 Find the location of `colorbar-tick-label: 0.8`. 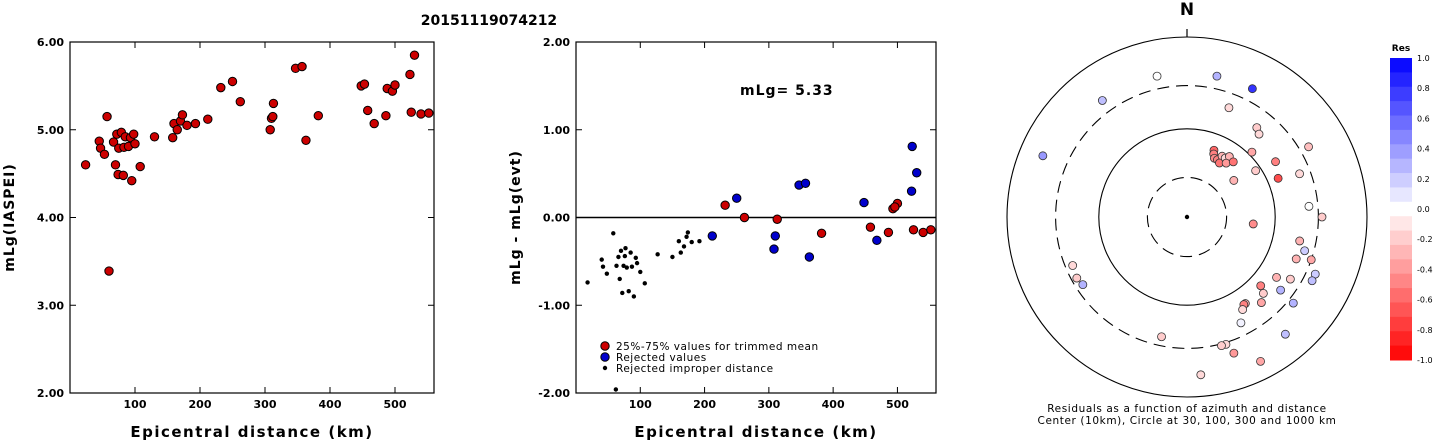

colorbar-tick-label: 0.8 is located at coordinates (1423, 88).